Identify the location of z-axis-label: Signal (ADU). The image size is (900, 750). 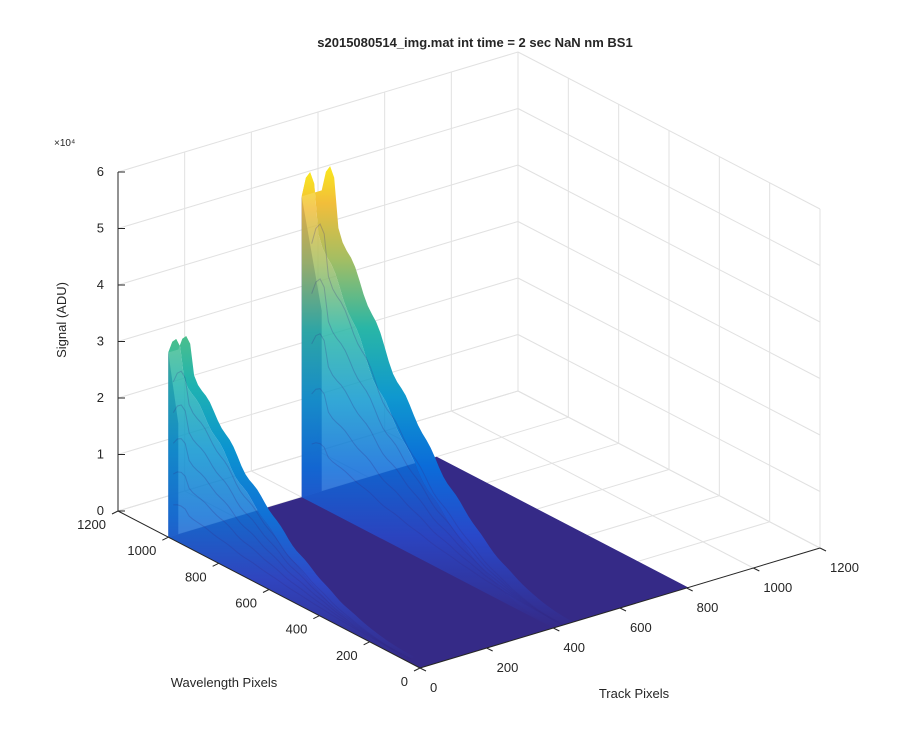
(61, 320).